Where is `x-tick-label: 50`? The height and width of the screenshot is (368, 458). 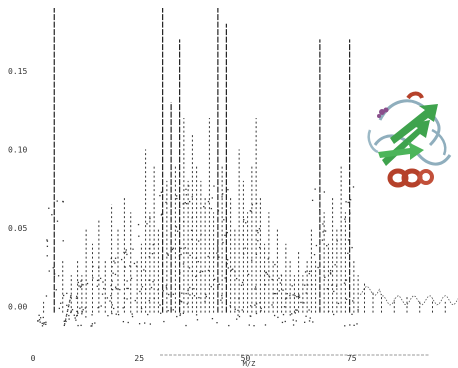 x-tick-label: 50 is located at coordinates (246, 358).